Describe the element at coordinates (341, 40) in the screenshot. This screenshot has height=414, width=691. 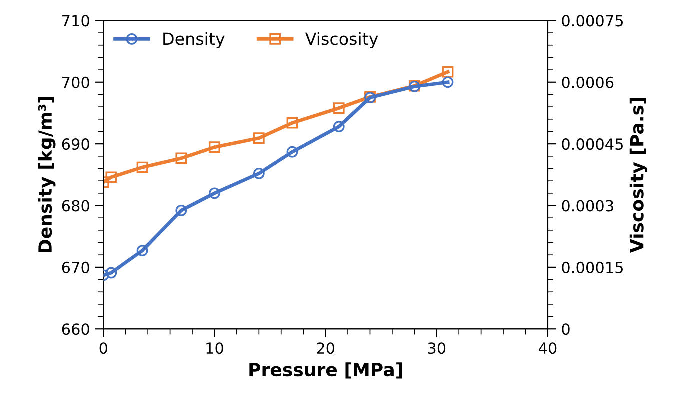
I see `legend-label: Viscosity` at that location.